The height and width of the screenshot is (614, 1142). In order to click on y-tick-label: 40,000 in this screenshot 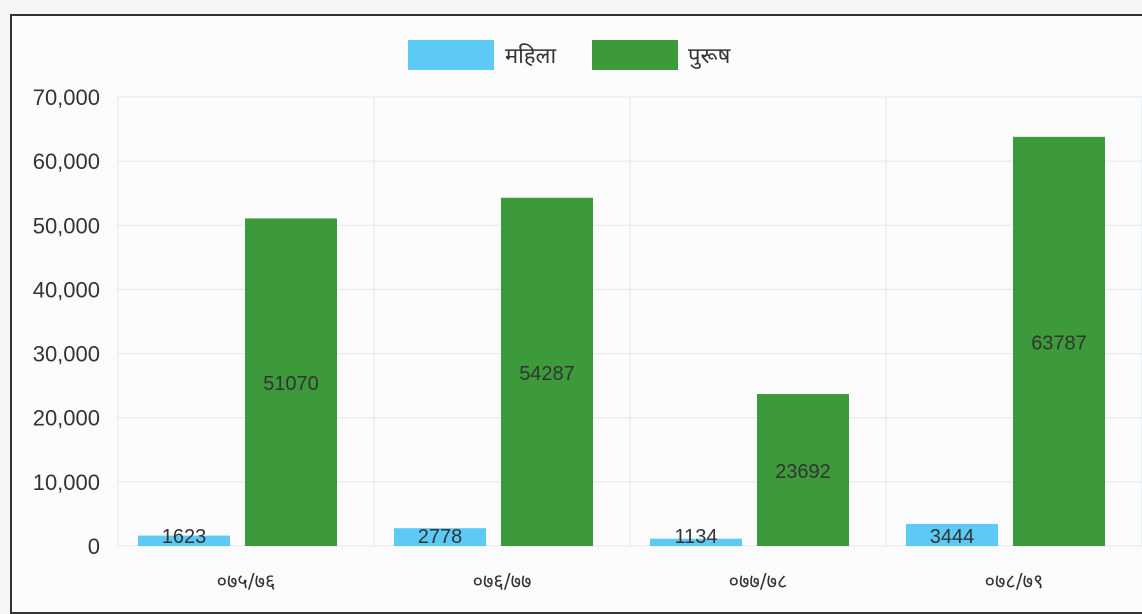, I will do `click(66, 289)`.